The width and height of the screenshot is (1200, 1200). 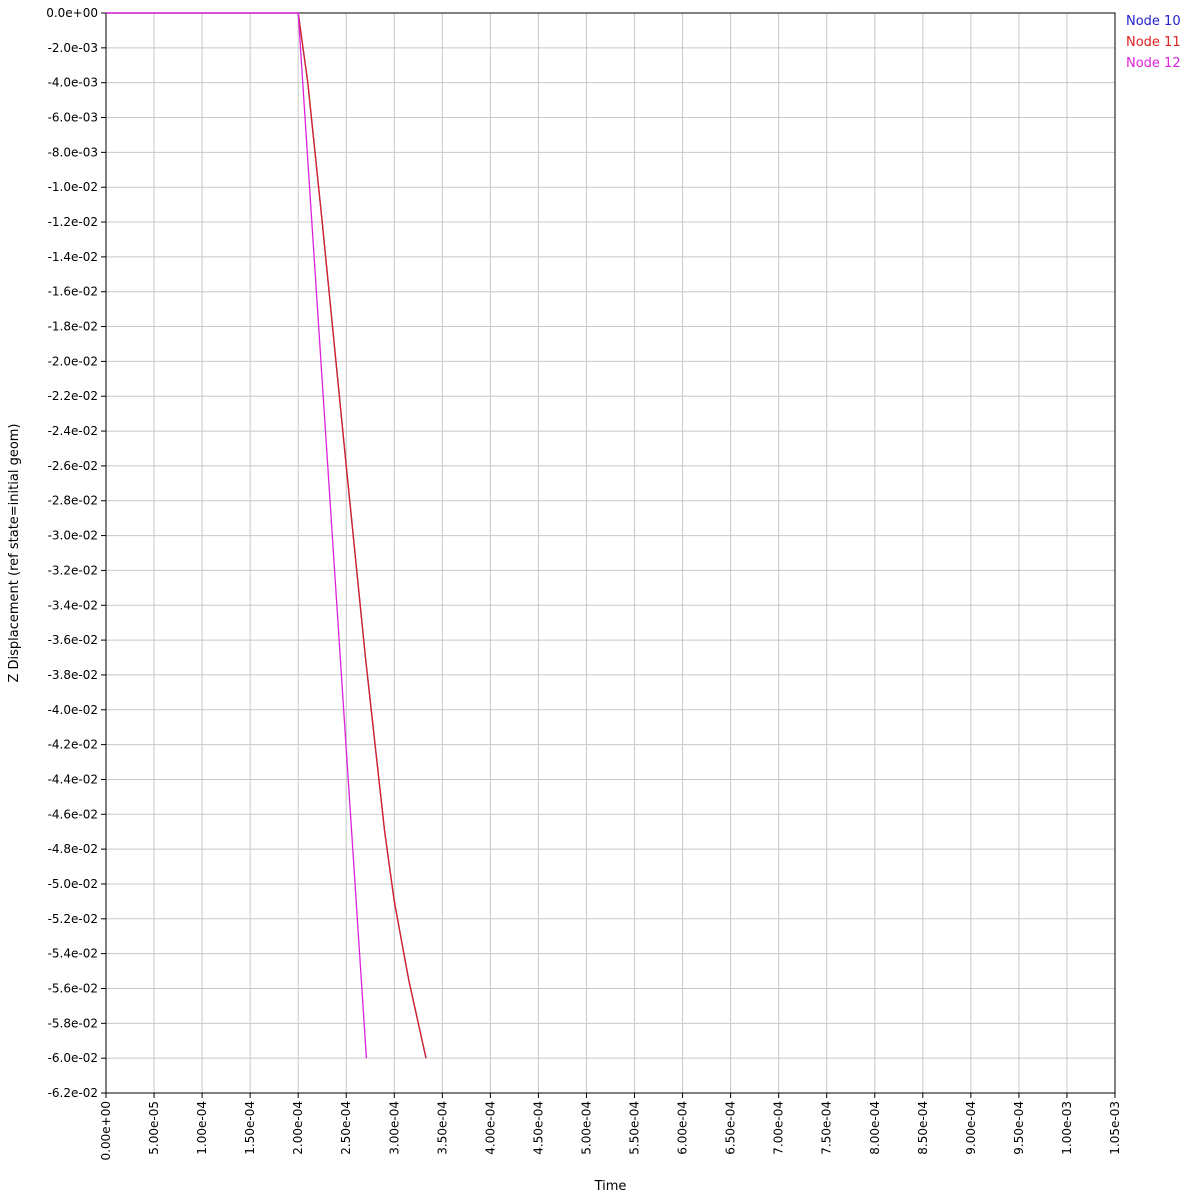 What do you see at coordinates (250, 1128) in the screenshot?
I see `x-tick-label: 1.50e-04` at bounding box center [250, 1128].